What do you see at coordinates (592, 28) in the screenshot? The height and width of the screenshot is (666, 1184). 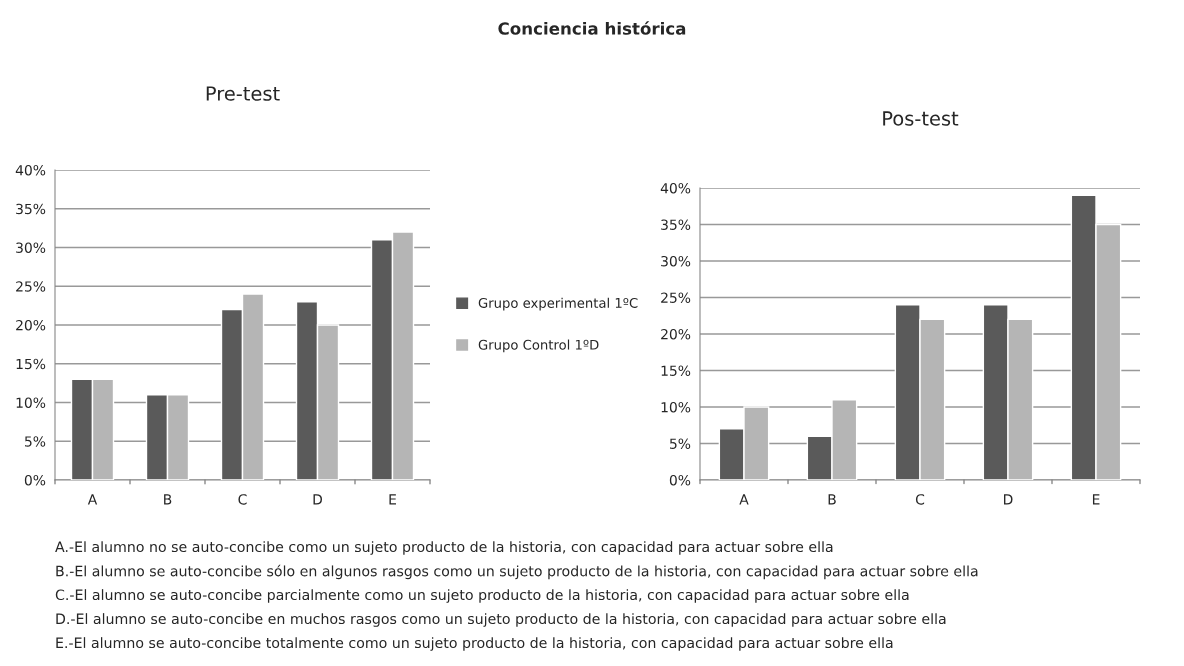 I see `text: Conciencia histórica` at bounding box center [592, 28].